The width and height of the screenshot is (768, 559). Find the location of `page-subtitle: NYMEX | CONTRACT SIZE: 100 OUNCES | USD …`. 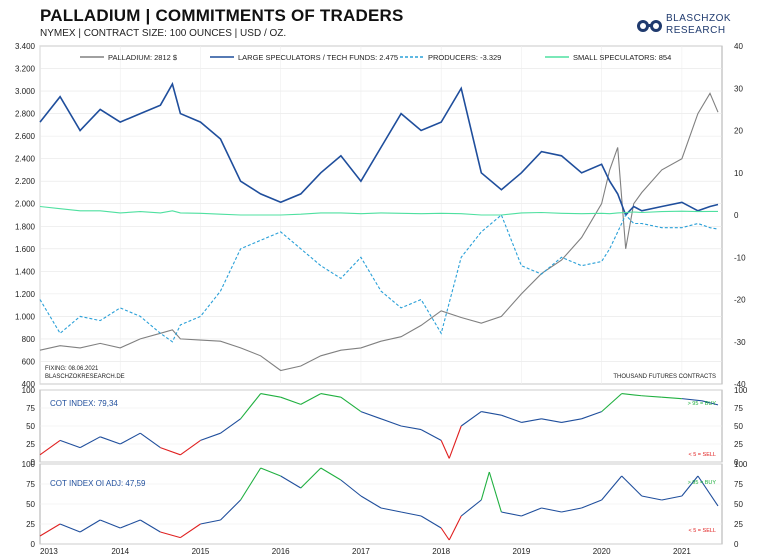

page-subtitle: NYMEX | CONTRACT SIZE: 100 OUNCES | USD … is located at coordinates (163, 33).